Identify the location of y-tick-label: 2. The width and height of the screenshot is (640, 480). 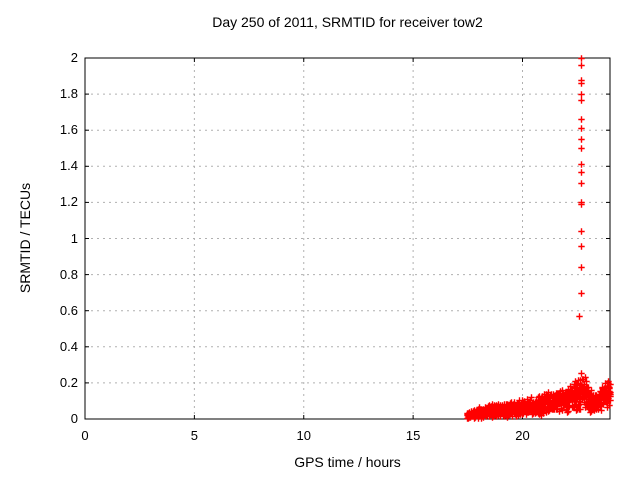
(74, 57).